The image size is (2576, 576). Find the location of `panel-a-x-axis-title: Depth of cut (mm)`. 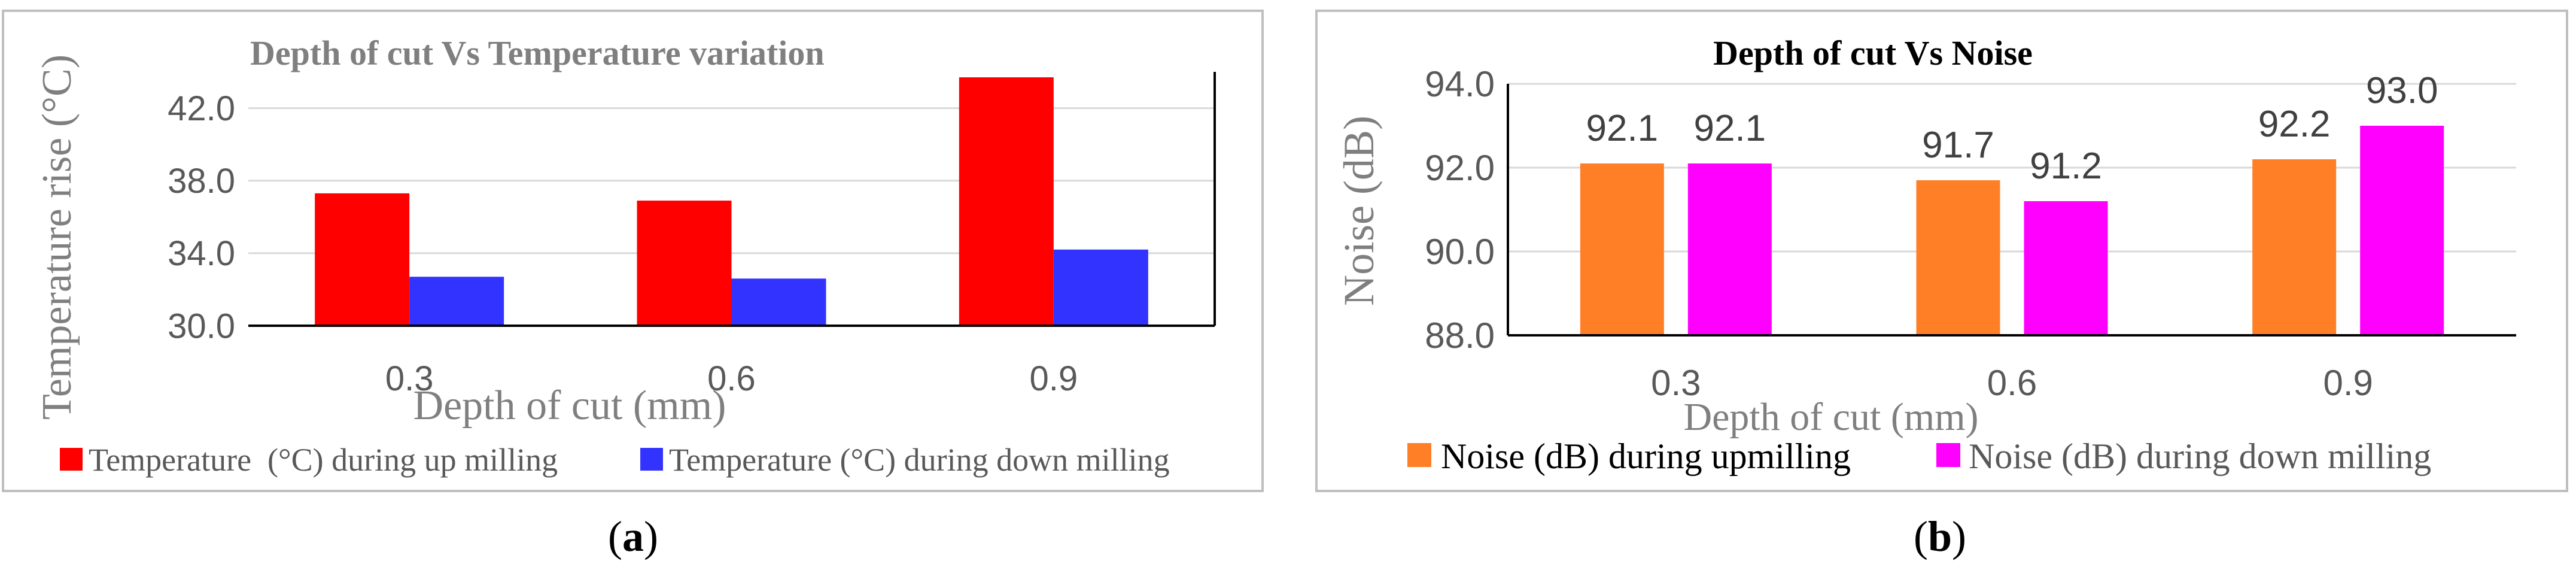

panel-a-x-axis-title: Depth of cut (mm) is located at coordinates (569, 406).